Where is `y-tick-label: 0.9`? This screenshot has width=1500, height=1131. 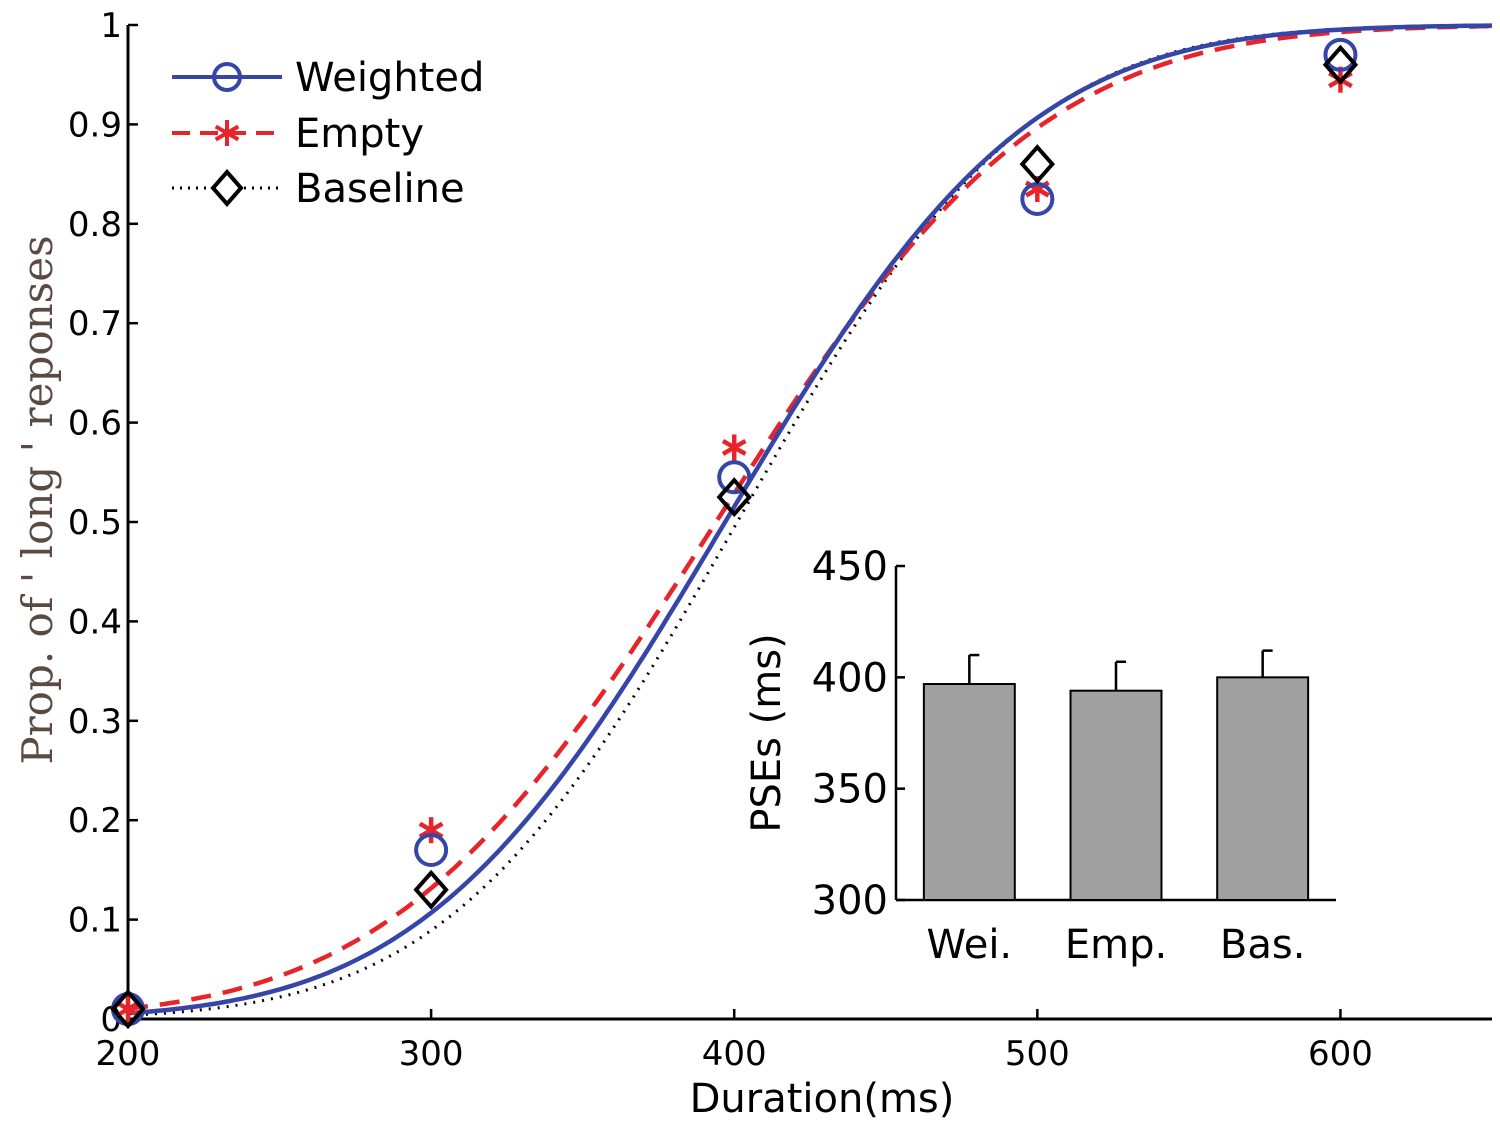 y-tick-label: 0.9 is located at coordinates (95, 125).